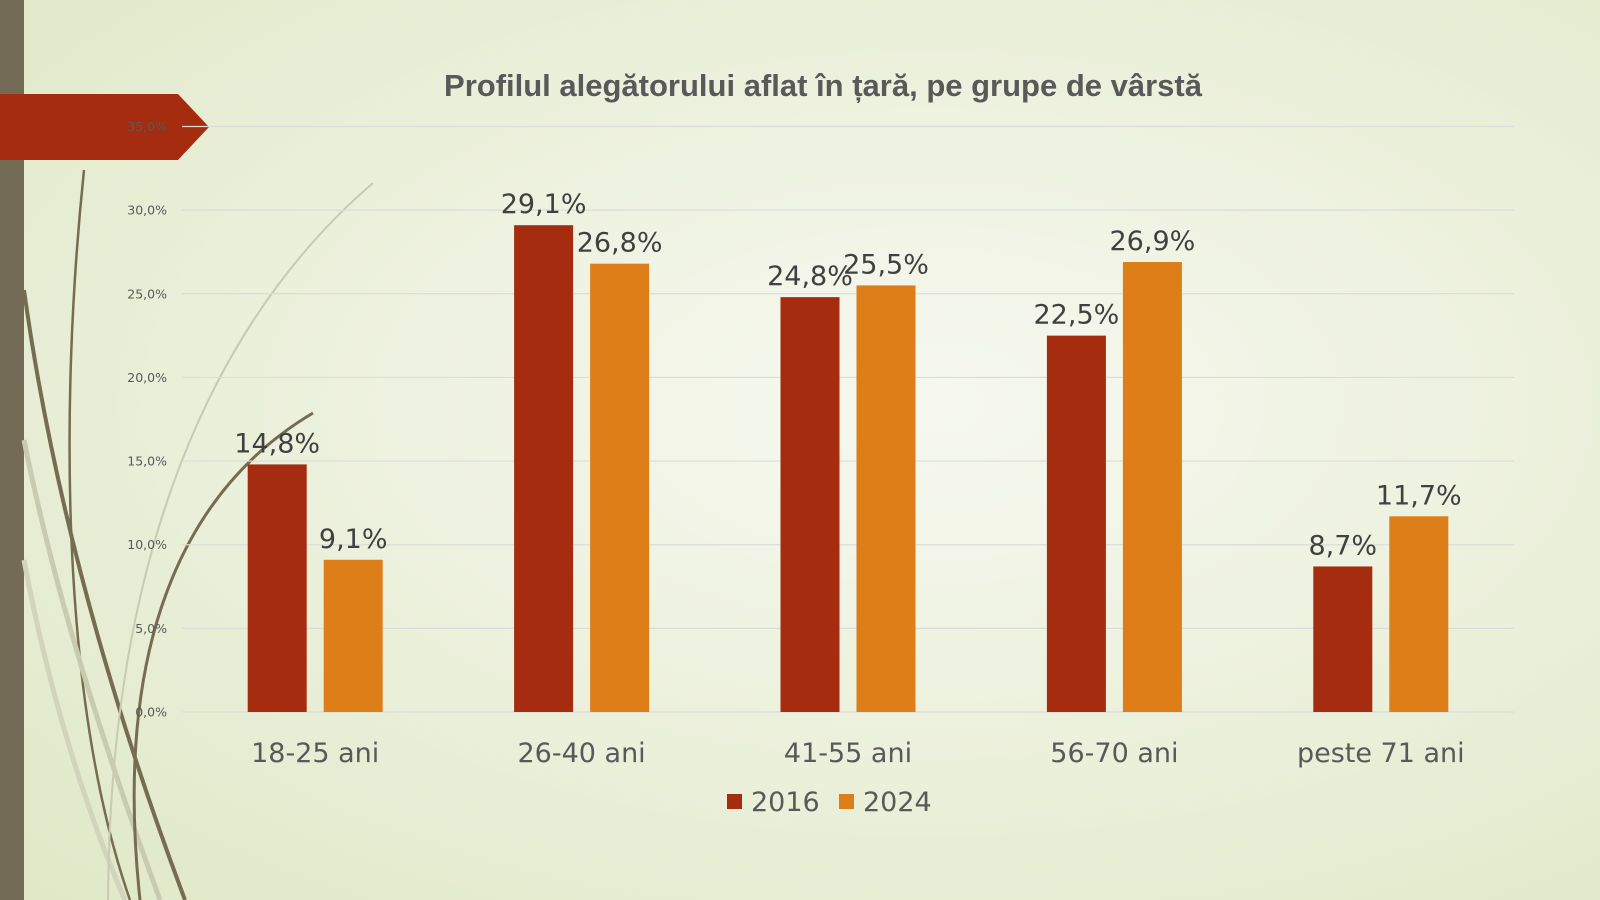  What do you see at coordinates (886, 264) in the screenshot?
I see `data-label: 25,5%` at bounding box center [886, 264].